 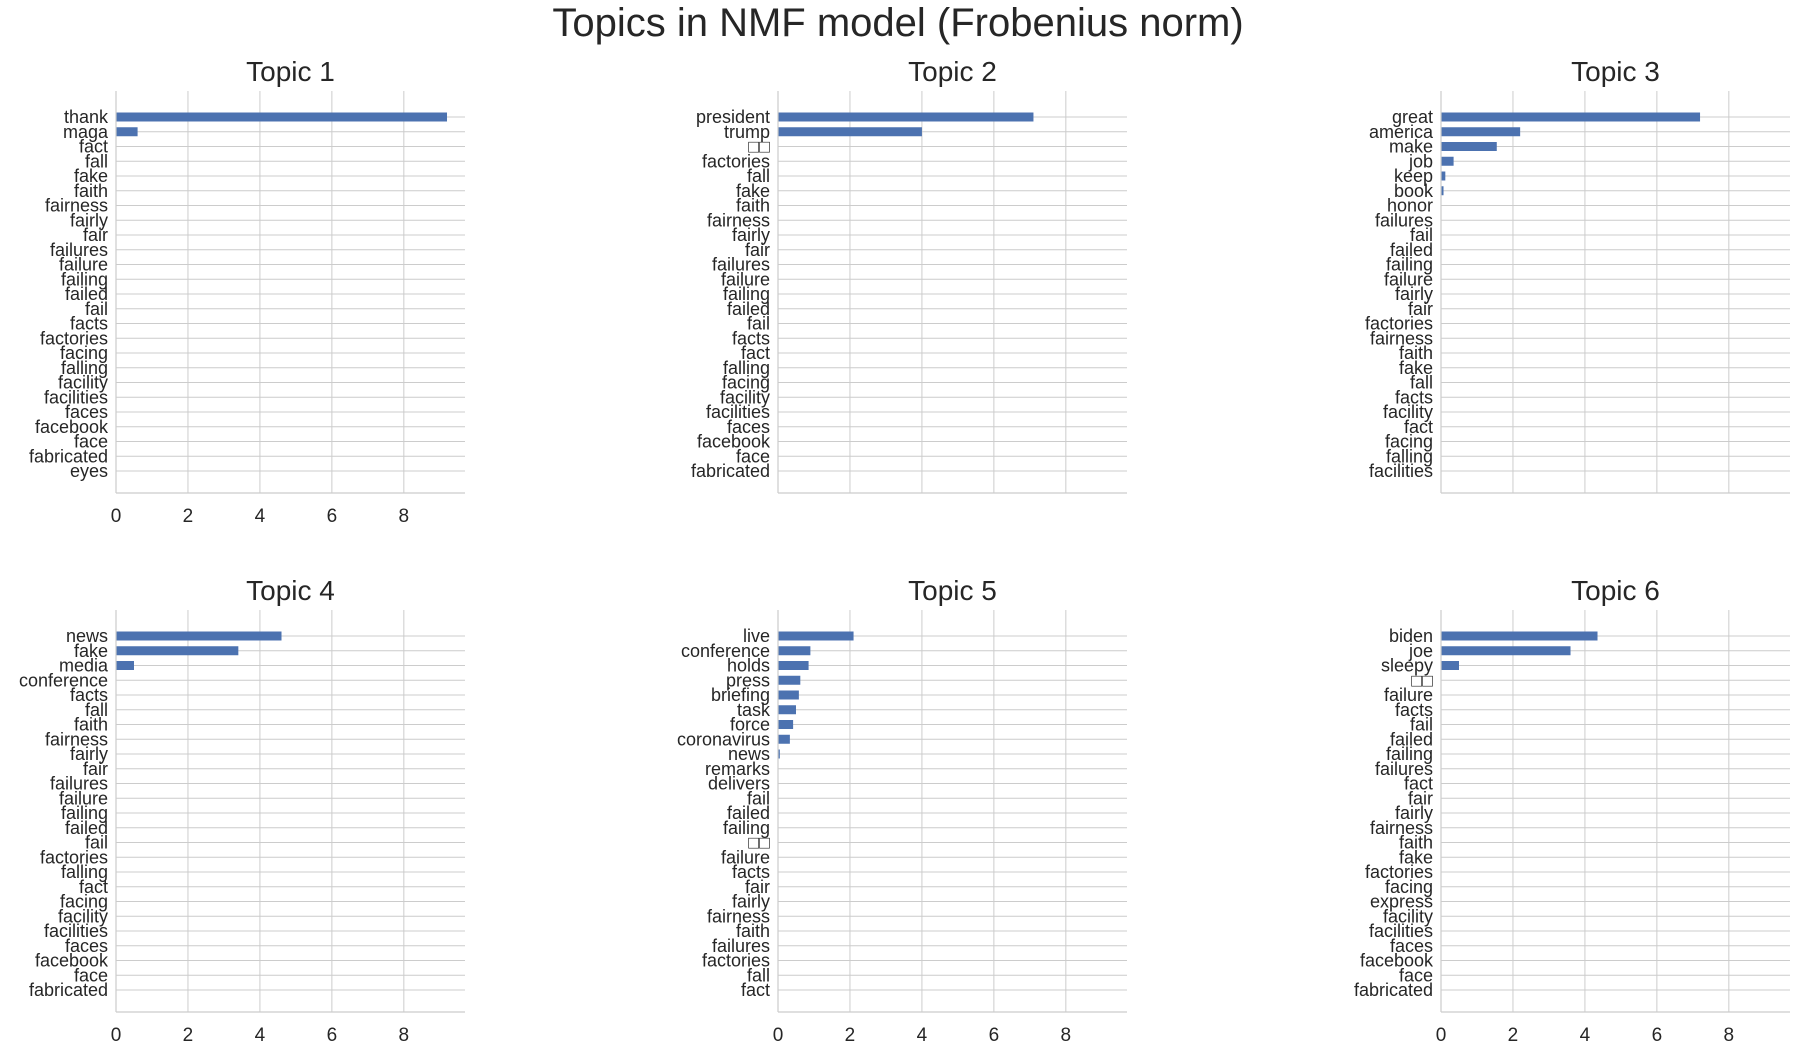 I want to click on bar-president, so click(x=906, y=117).